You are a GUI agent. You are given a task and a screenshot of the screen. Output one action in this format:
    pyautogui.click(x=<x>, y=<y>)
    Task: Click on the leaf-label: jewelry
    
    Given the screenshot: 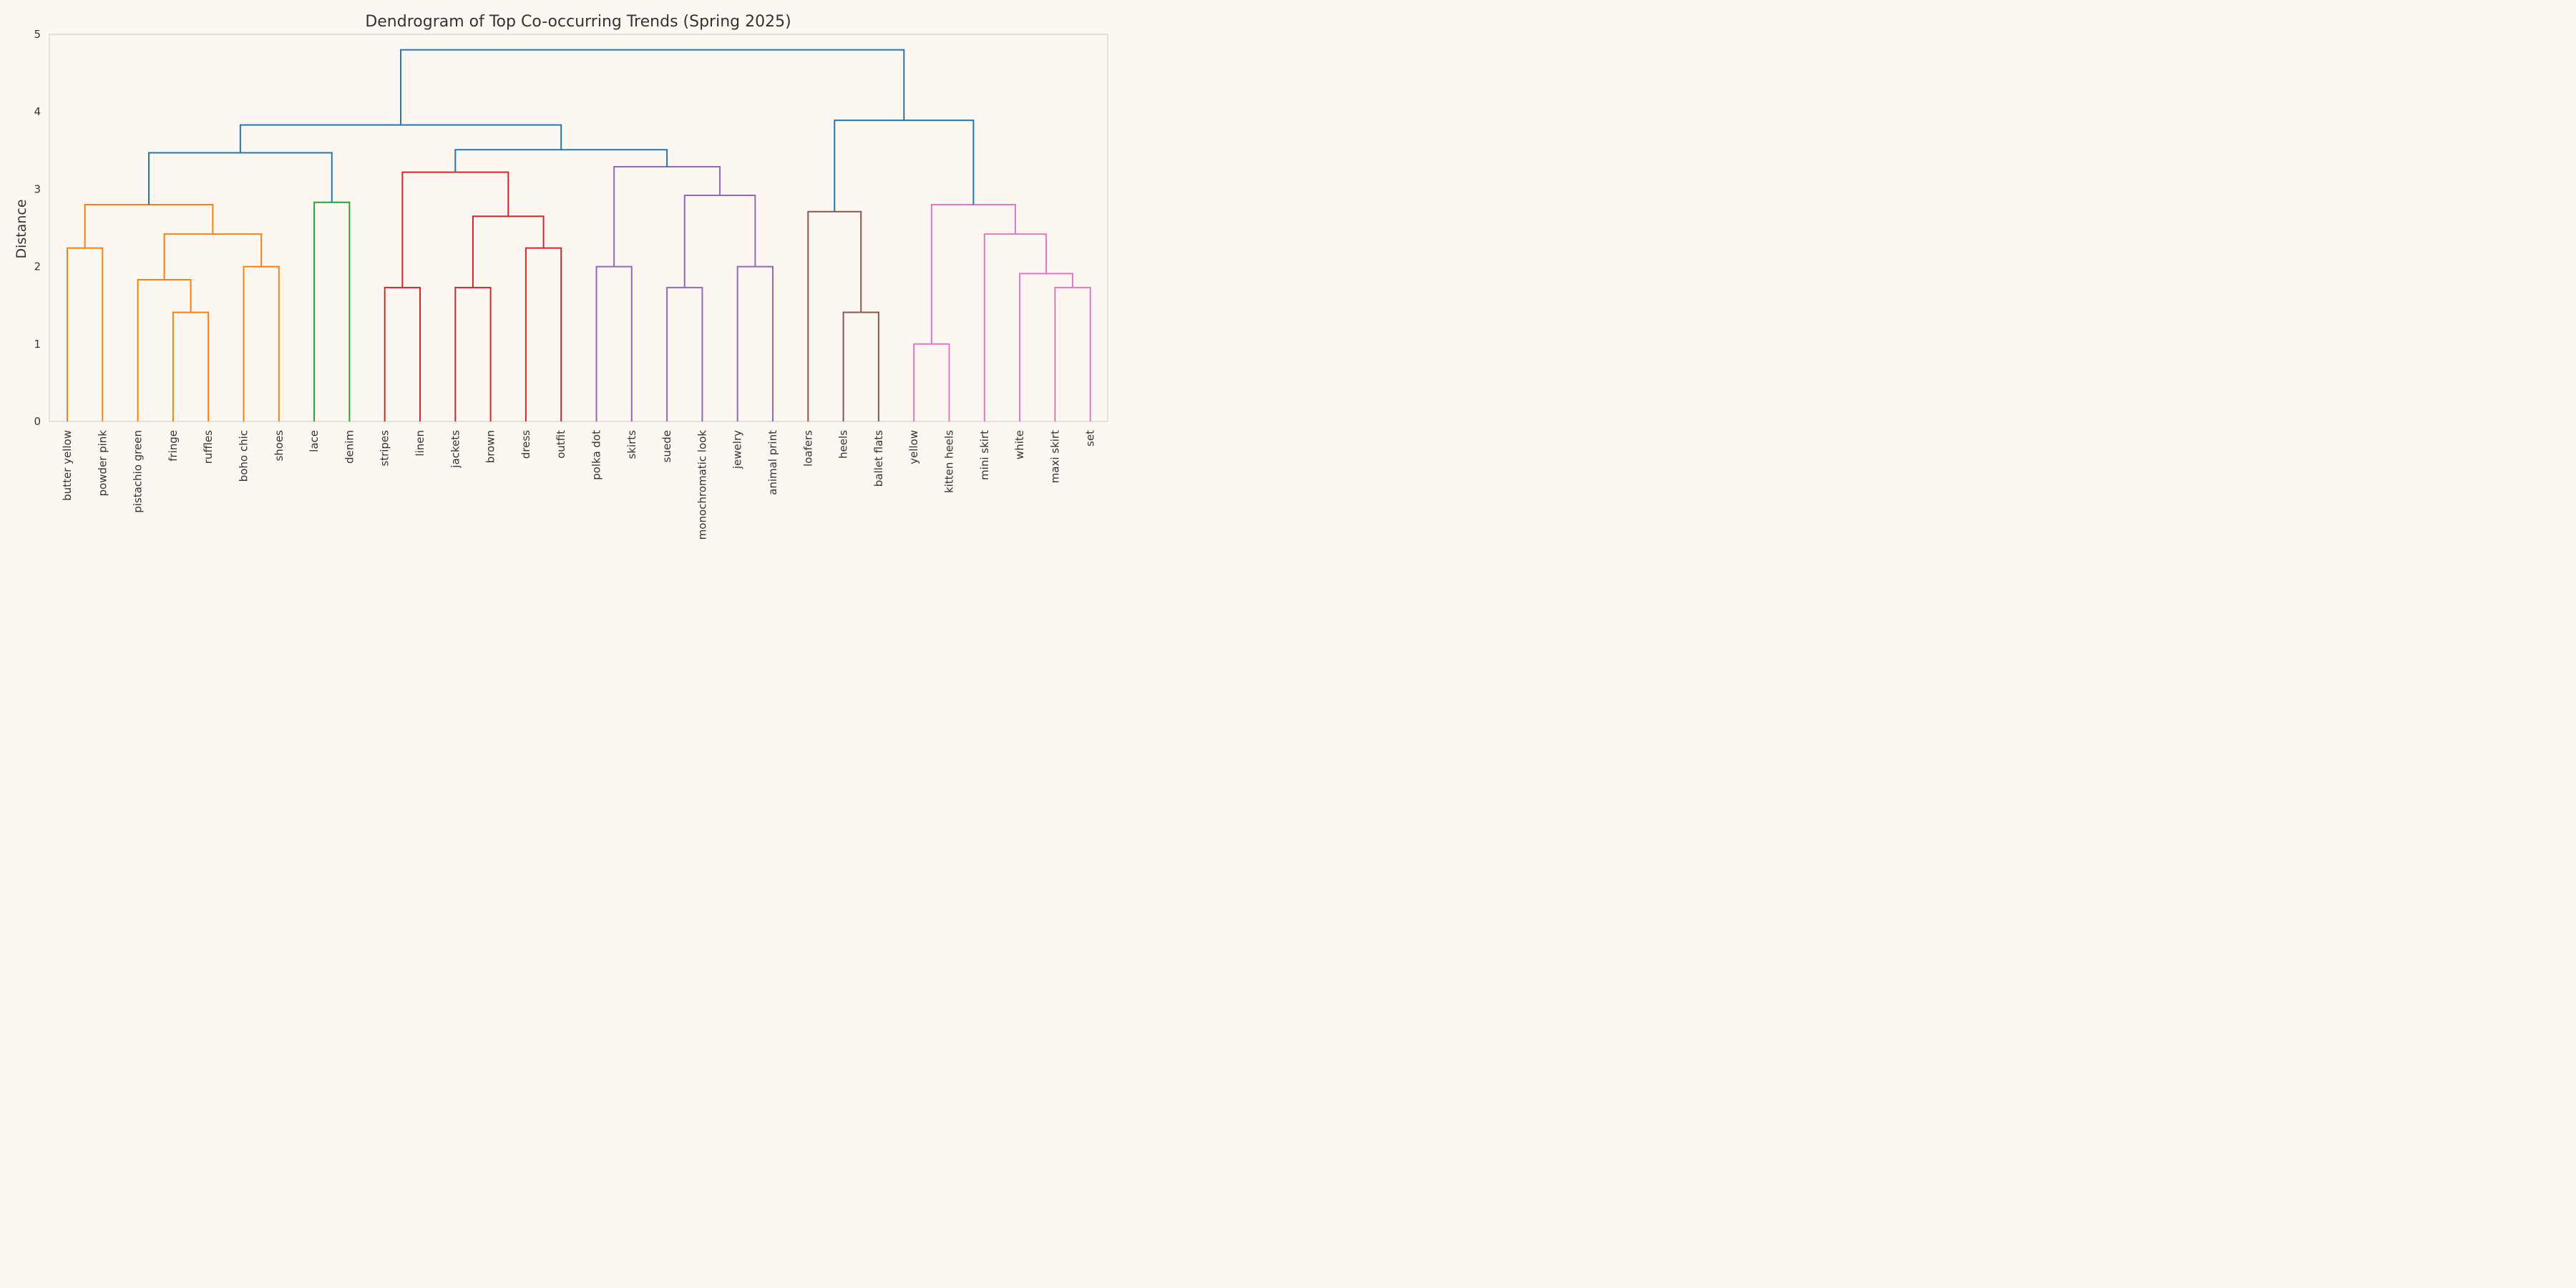 What is the action you would take?
    pyautogui.click(x=737, y=449)
    